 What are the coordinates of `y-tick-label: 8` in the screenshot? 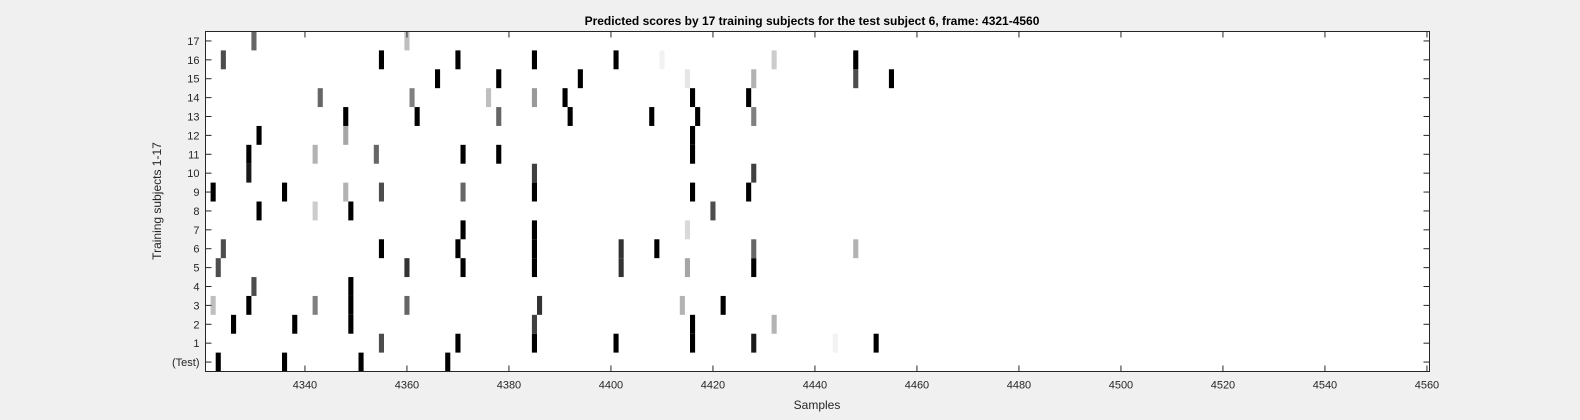 It's located at (196, 212).